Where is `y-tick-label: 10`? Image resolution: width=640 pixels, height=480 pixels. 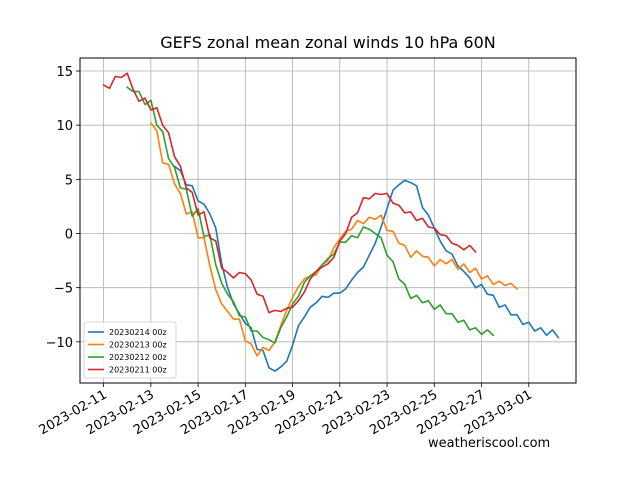 y-tick-label: 10 is located at coordinates (64, 126).